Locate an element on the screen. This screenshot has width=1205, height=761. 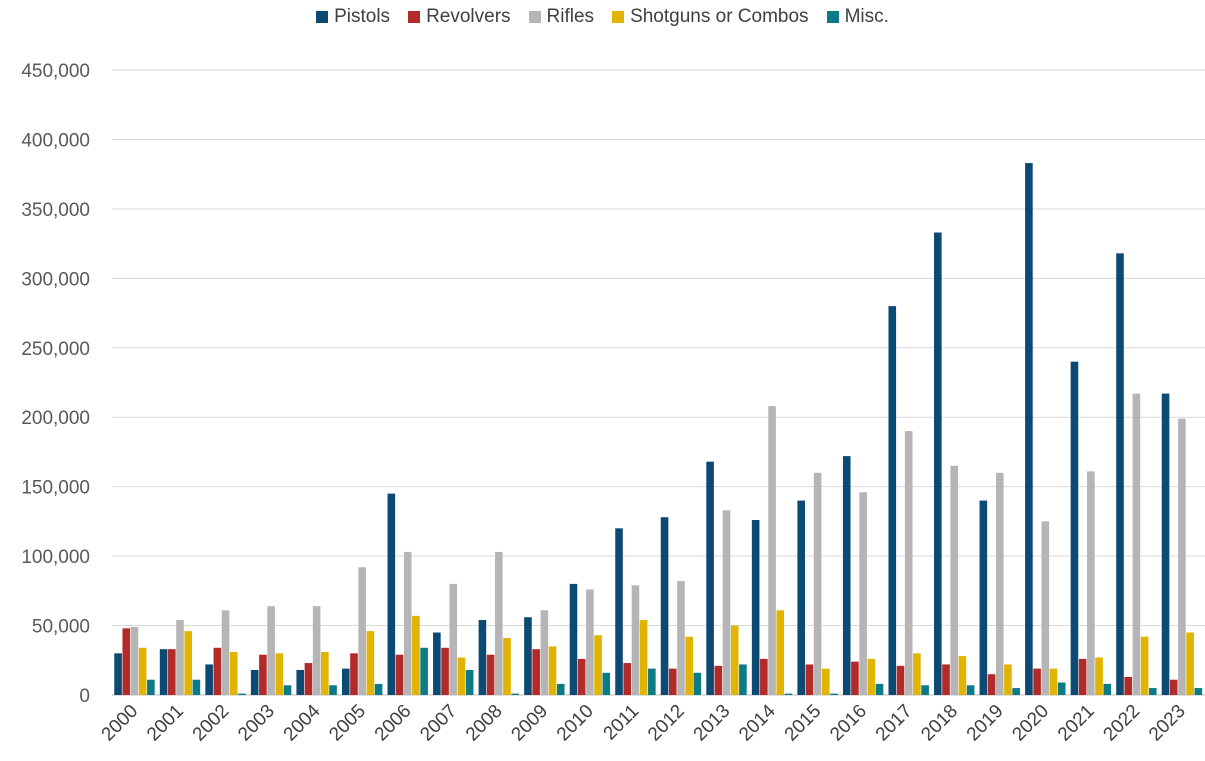
x-tick-label: 2016 is located at coordinates (848, 723).